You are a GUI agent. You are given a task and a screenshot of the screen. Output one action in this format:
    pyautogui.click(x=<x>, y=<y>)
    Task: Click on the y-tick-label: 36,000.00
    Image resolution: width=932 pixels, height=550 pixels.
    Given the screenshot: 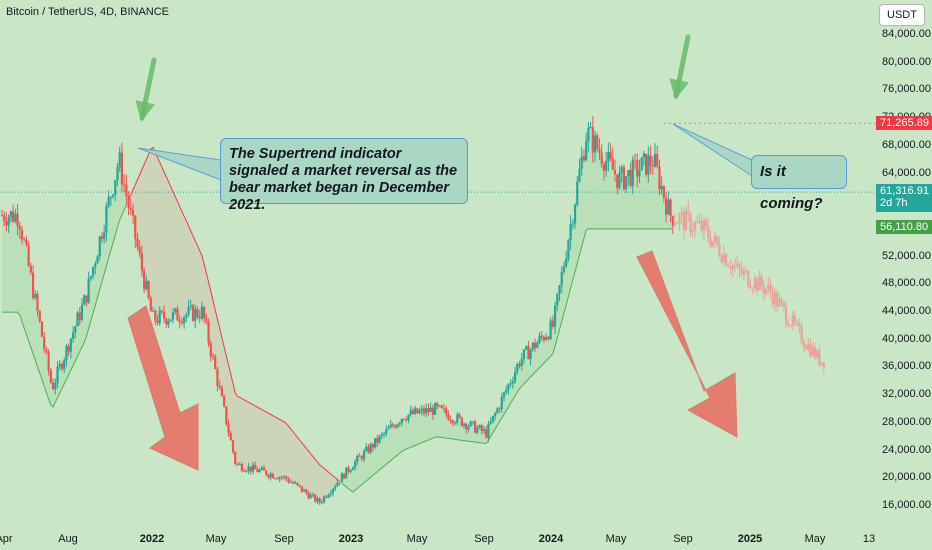 What is the action you would take?
    pyautogui.click(x=906, y=366)
    